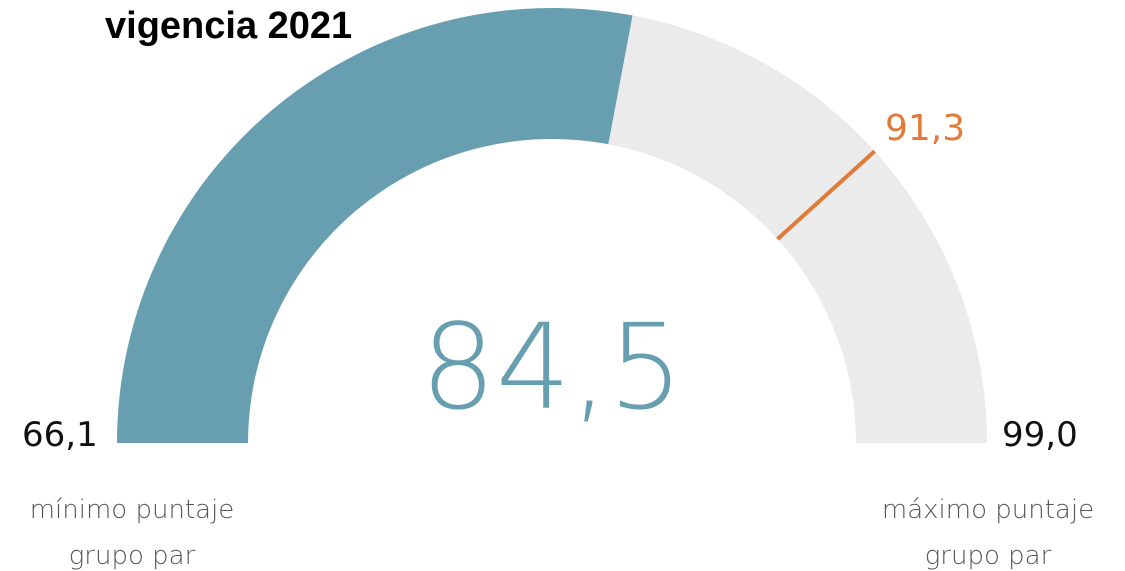 The image size is (1125, 571). What do you see at coordinates (988, 556) in the screenshot?
I see `max-caption: grupo par` at bounding box center [988, 556].